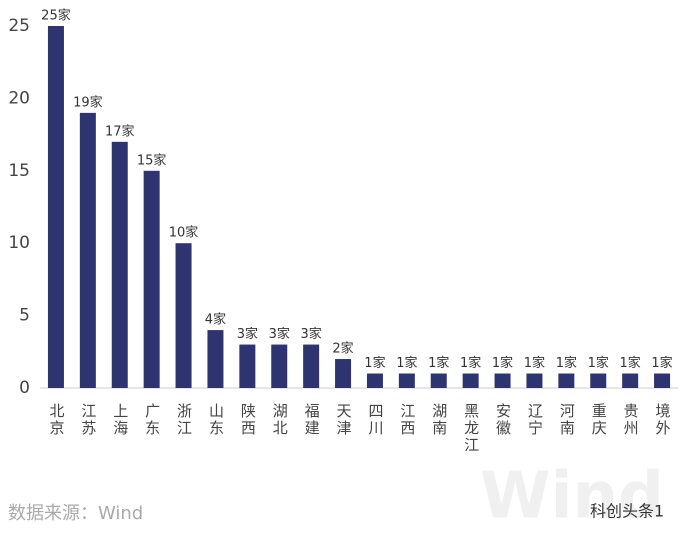 This screenshot has width=684, height=541. What do you see at coordinates (19, 98) in the screenshot?
I see `y-tick-label: 20` at bounding box center [19, 98].